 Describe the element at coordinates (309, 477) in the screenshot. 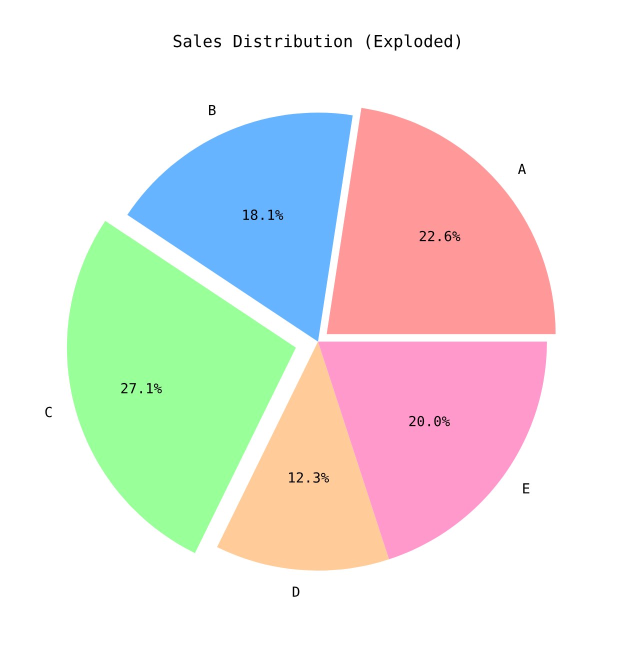

I see `data-label: 12.3%` at that location.